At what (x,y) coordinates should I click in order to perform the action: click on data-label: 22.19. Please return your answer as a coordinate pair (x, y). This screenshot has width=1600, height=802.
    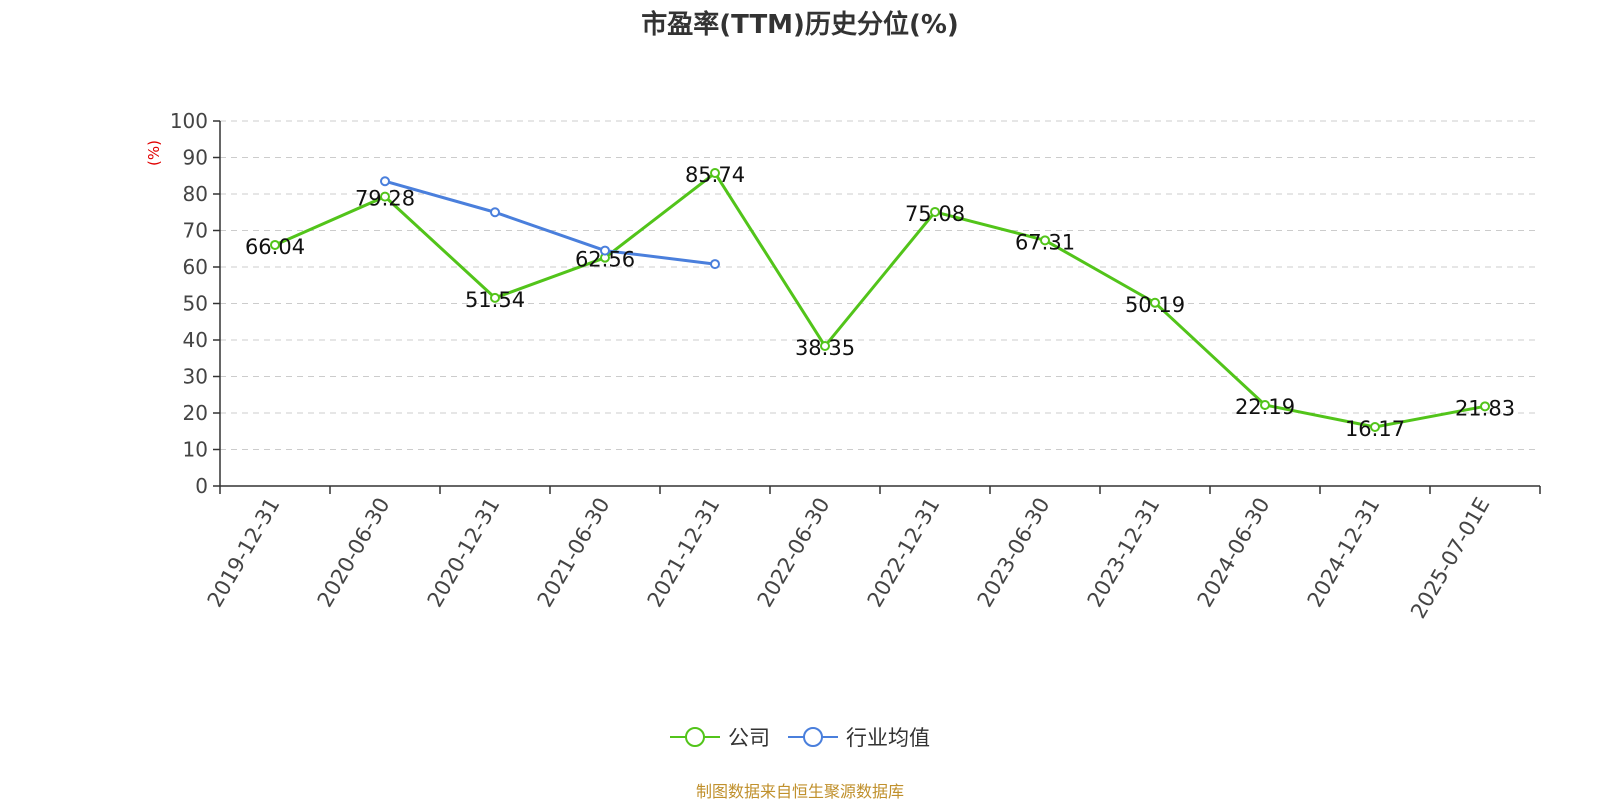
    Looking at the image, I should click on (1265, 407).